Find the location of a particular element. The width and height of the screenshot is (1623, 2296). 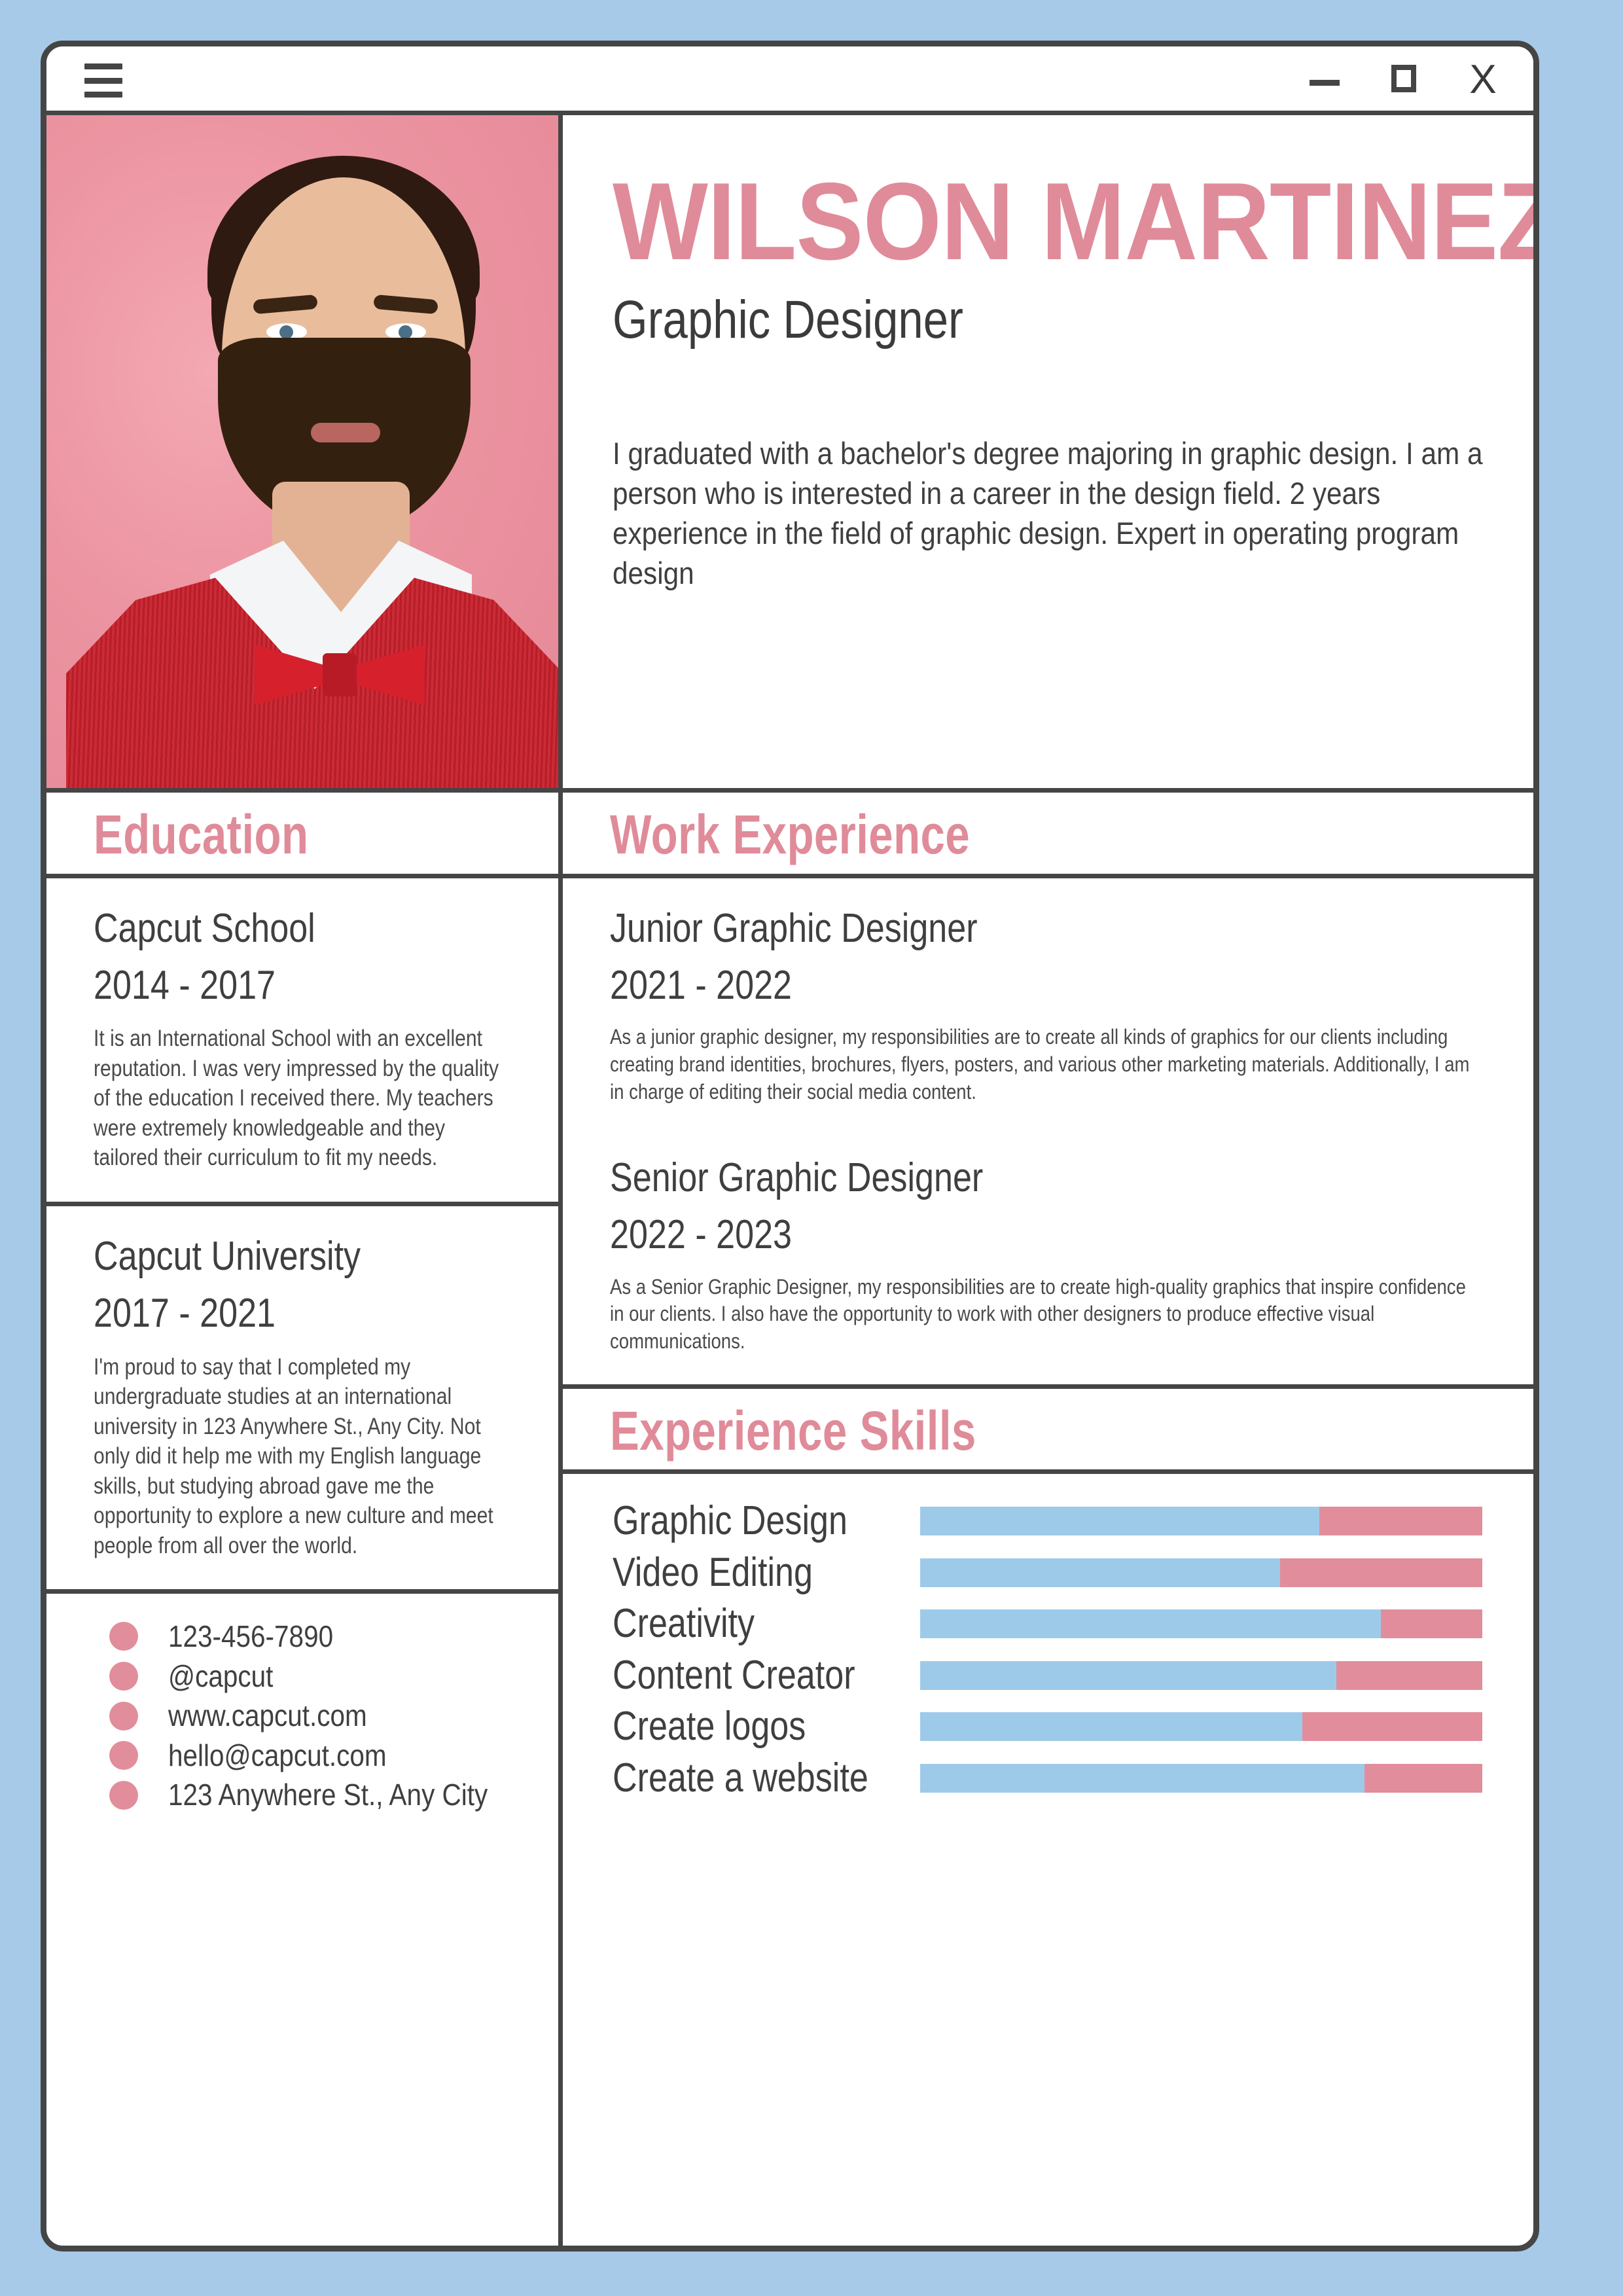

list-item: www.capcut.com is located at coordinates (333, 1715).